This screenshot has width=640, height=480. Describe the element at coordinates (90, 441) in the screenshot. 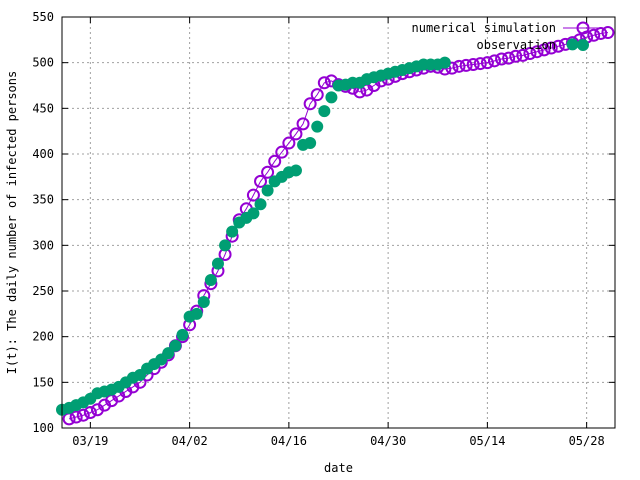

I see `x-tick-label: 03/19` at that location.